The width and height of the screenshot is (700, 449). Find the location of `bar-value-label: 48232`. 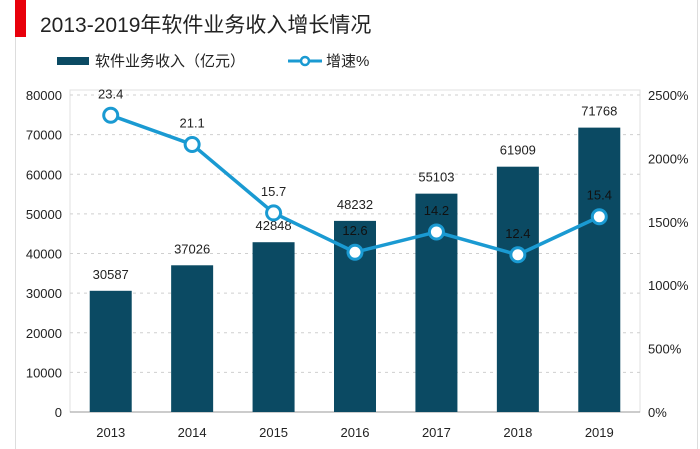

bar-value-label: 48232 is located at coordinates (355, 204).